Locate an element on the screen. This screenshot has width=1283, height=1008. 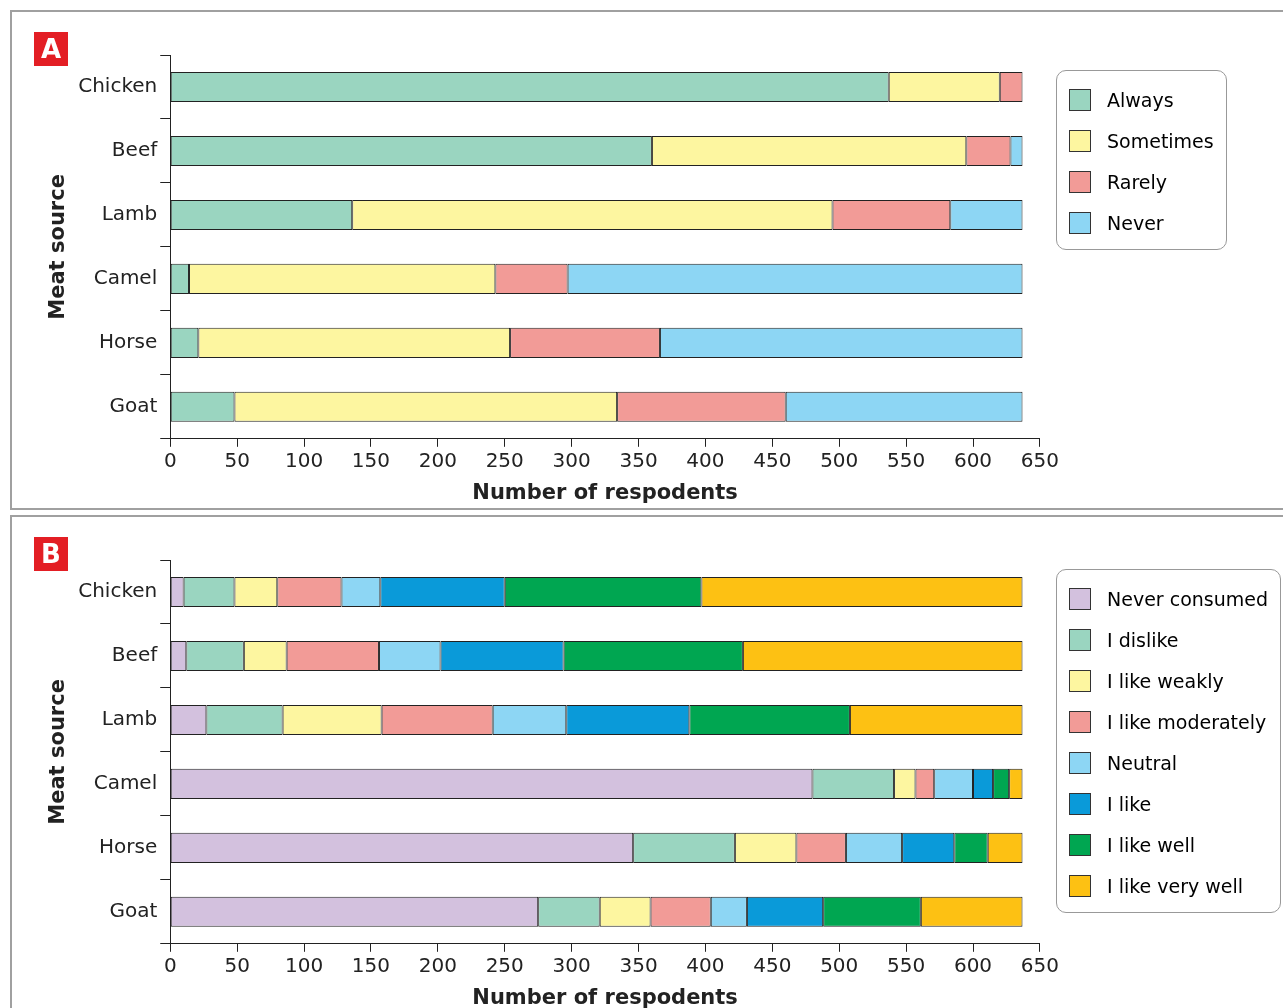
legend-label: Never consumed is located at coordinates (1187, 598).